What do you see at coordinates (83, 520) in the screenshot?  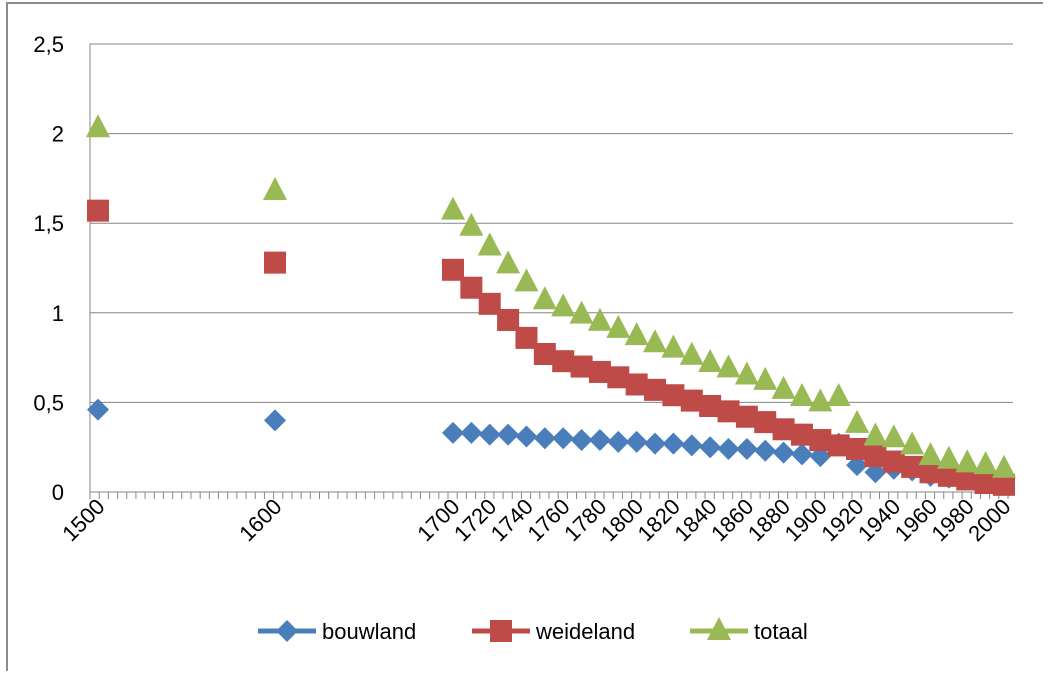 I see `x-tick-label: 1500` at bounding box center [83, 520].